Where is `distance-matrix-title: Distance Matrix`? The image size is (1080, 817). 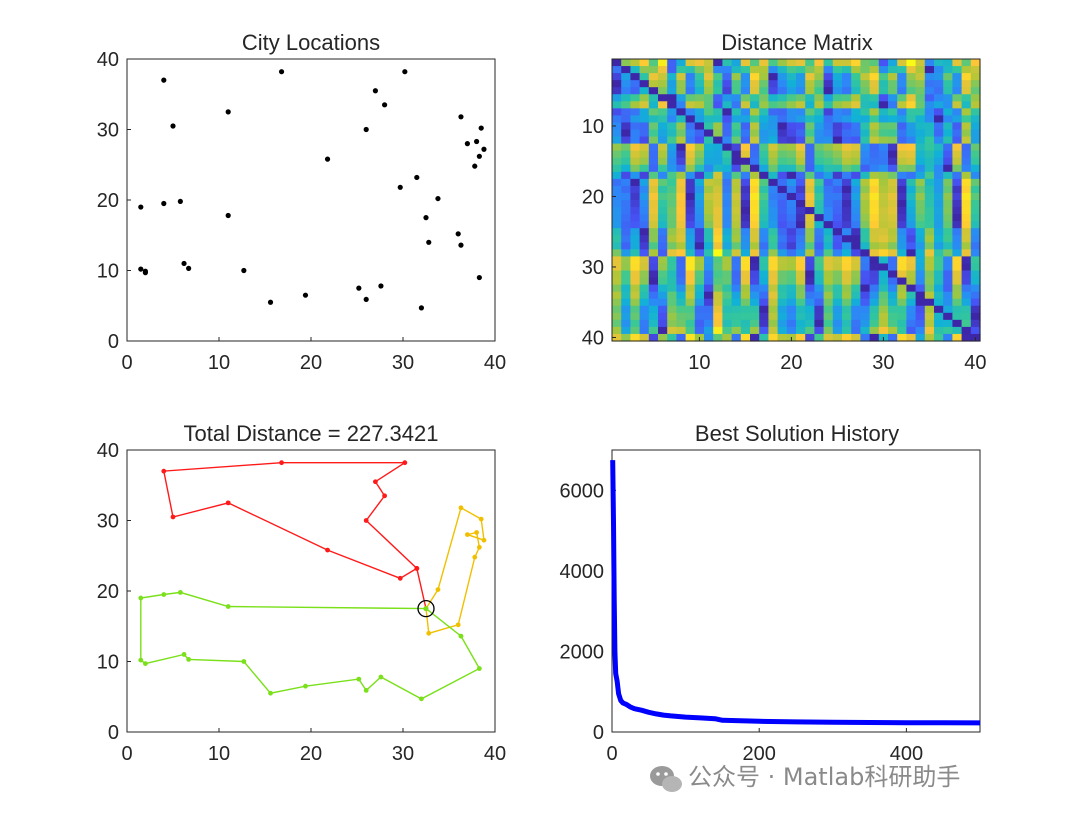 distance-matrix-title: Distance Matrix is located at coordinates (797, 42).